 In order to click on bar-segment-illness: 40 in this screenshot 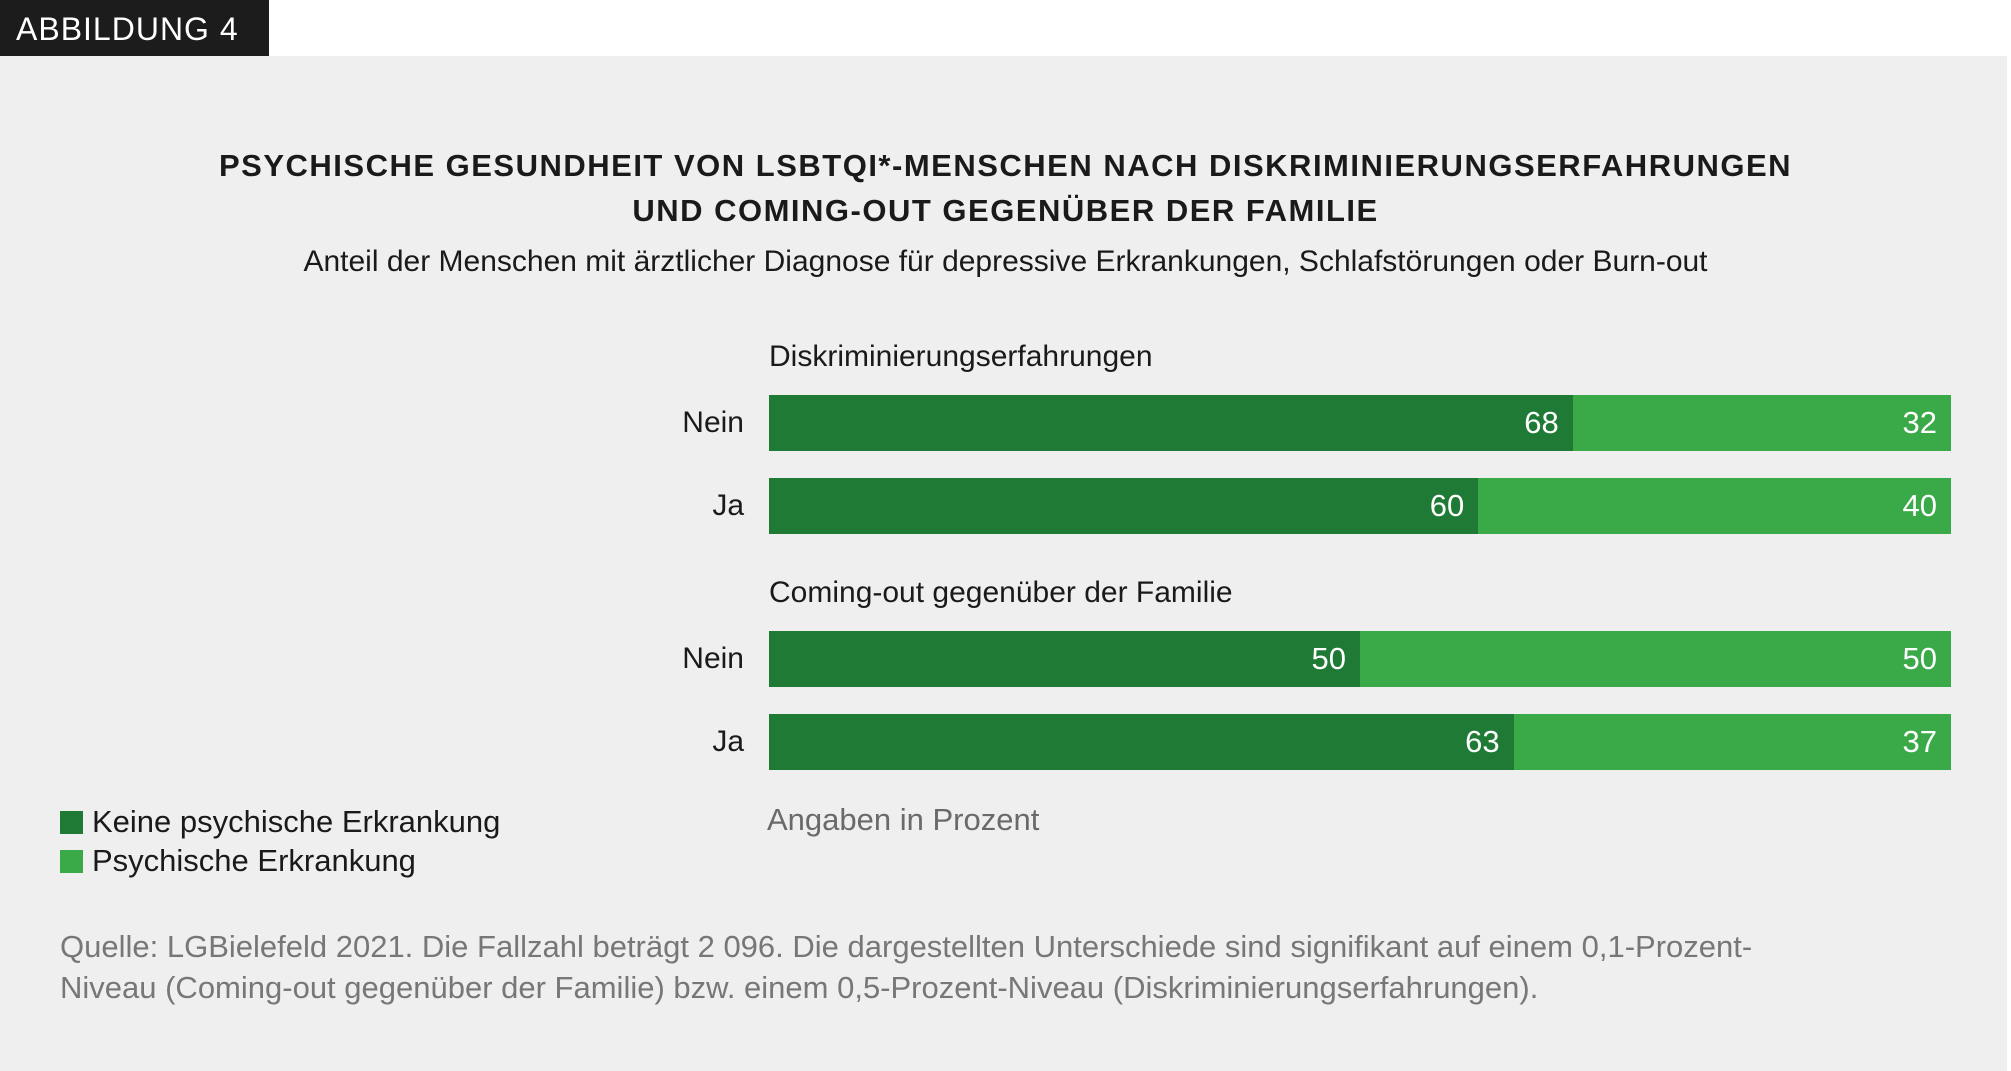, I will do `click(1714, 506)`.